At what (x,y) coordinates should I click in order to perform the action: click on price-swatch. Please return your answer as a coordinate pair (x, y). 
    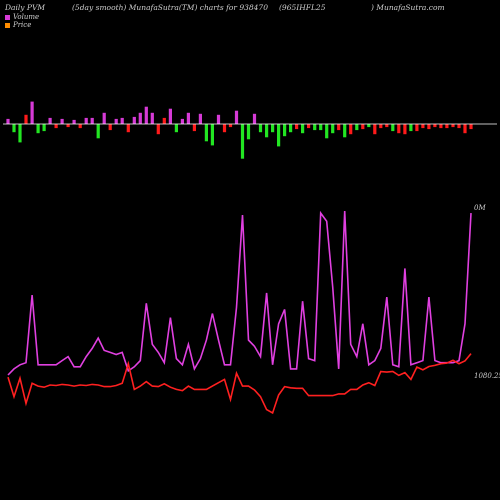
    Looking at the image, I should click on (7, 25).